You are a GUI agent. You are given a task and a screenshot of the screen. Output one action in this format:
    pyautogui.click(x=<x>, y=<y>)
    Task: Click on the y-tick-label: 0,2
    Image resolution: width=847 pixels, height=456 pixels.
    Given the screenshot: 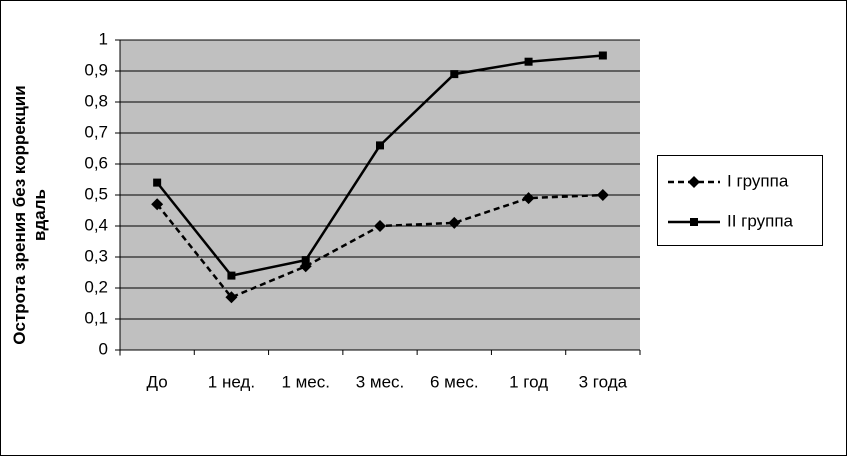 What is the action you would take?
    pyautogui.click(x=96, y=286)
    